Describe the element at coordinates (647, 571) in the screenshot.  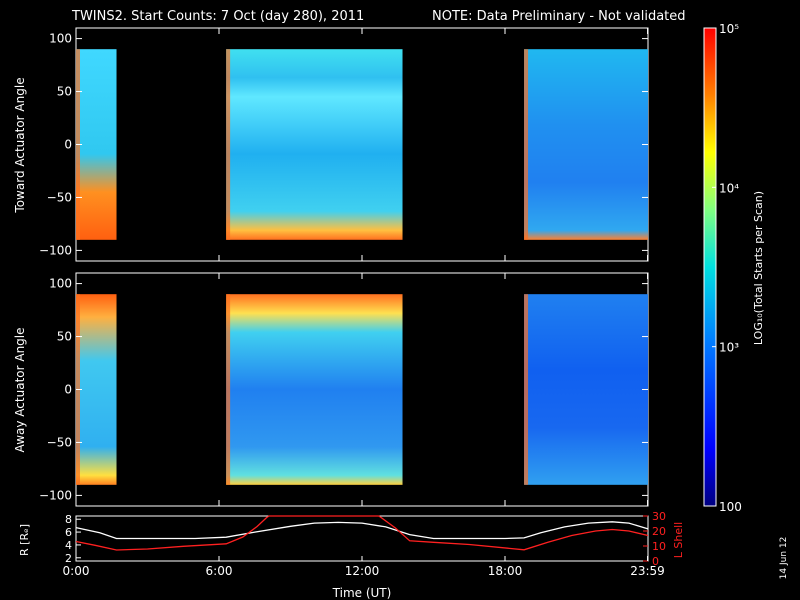
I see `orbit-xtick-label: 23:59` at that location.